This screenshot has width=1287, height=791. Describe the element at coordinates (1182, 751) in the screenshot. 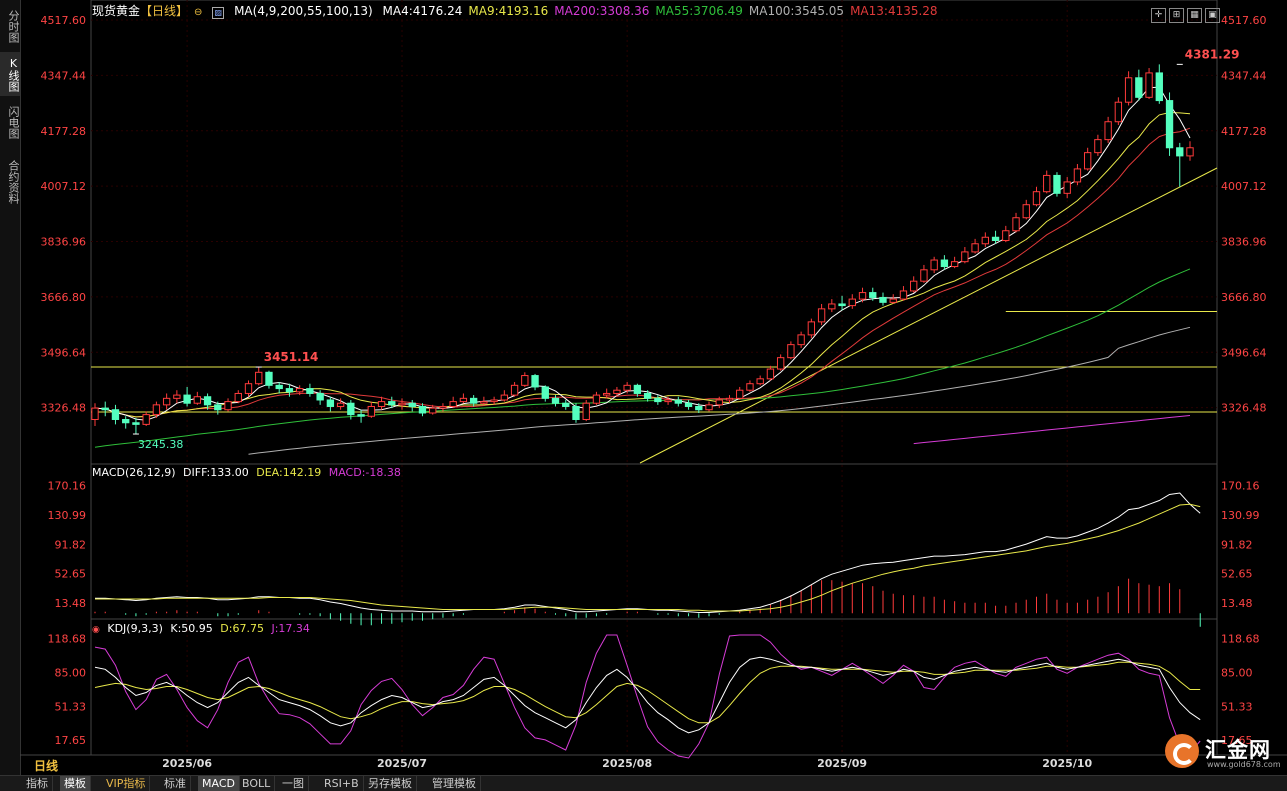

I see `logo-mark` at that location.